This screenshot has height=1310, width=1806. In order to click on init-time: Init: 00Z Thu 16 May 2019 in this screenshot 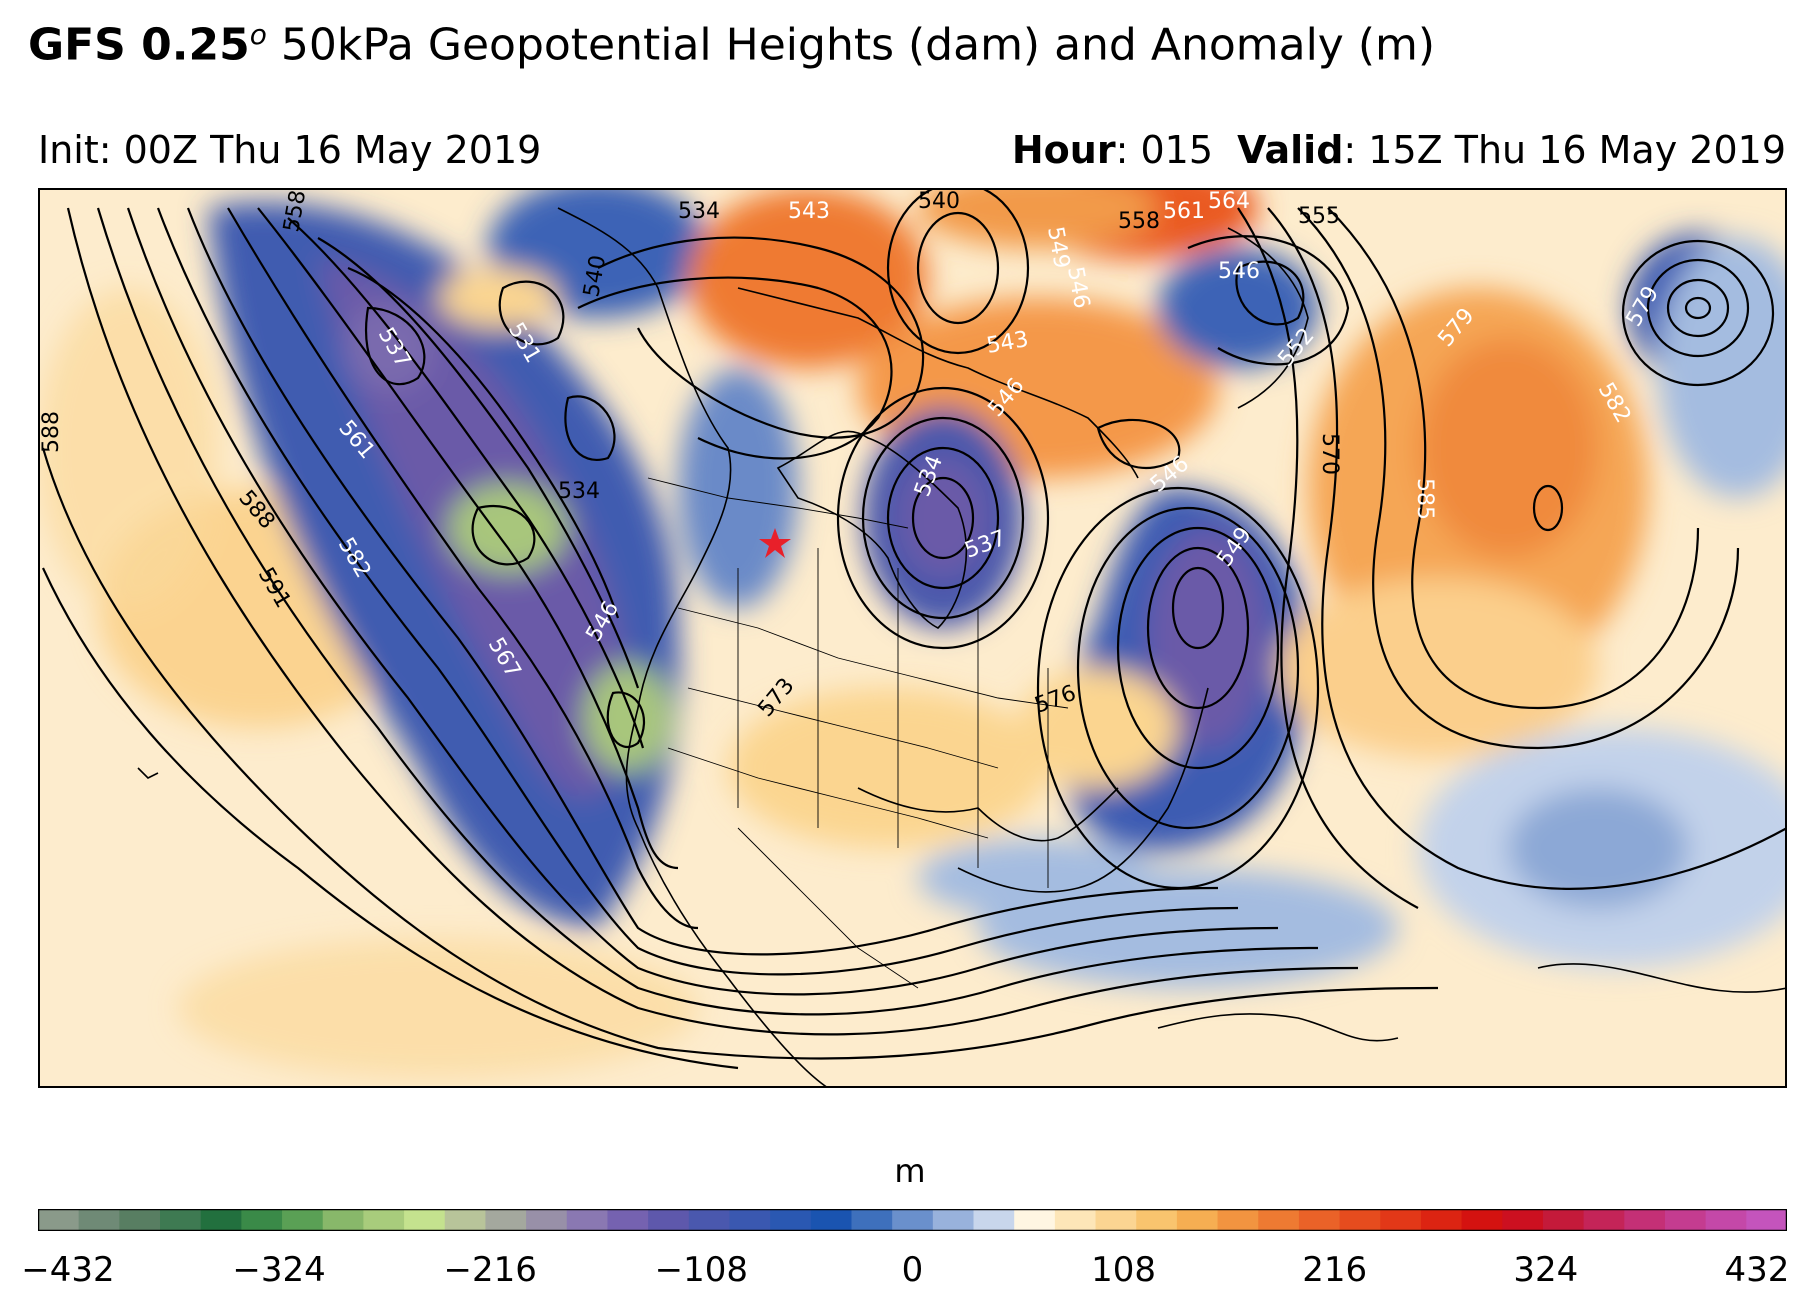, I will do `click(290, 150)`.